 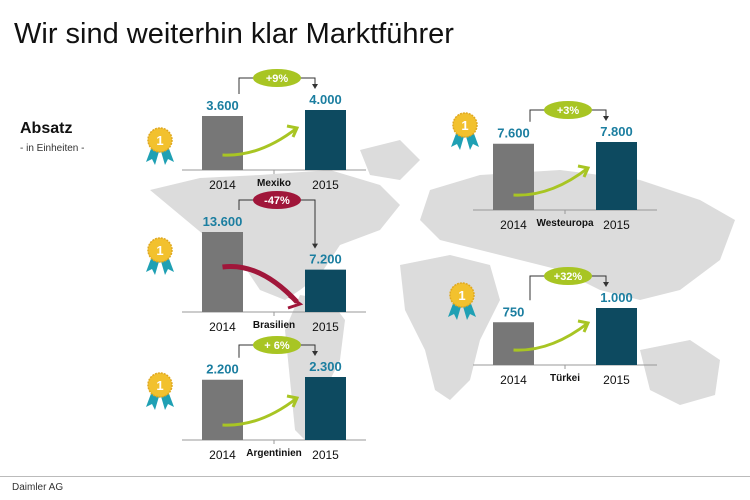 What do you see at coordinates (223, 221) in the screenshot?
I see `value-label: 13.600` at bounding box center [223, 221].